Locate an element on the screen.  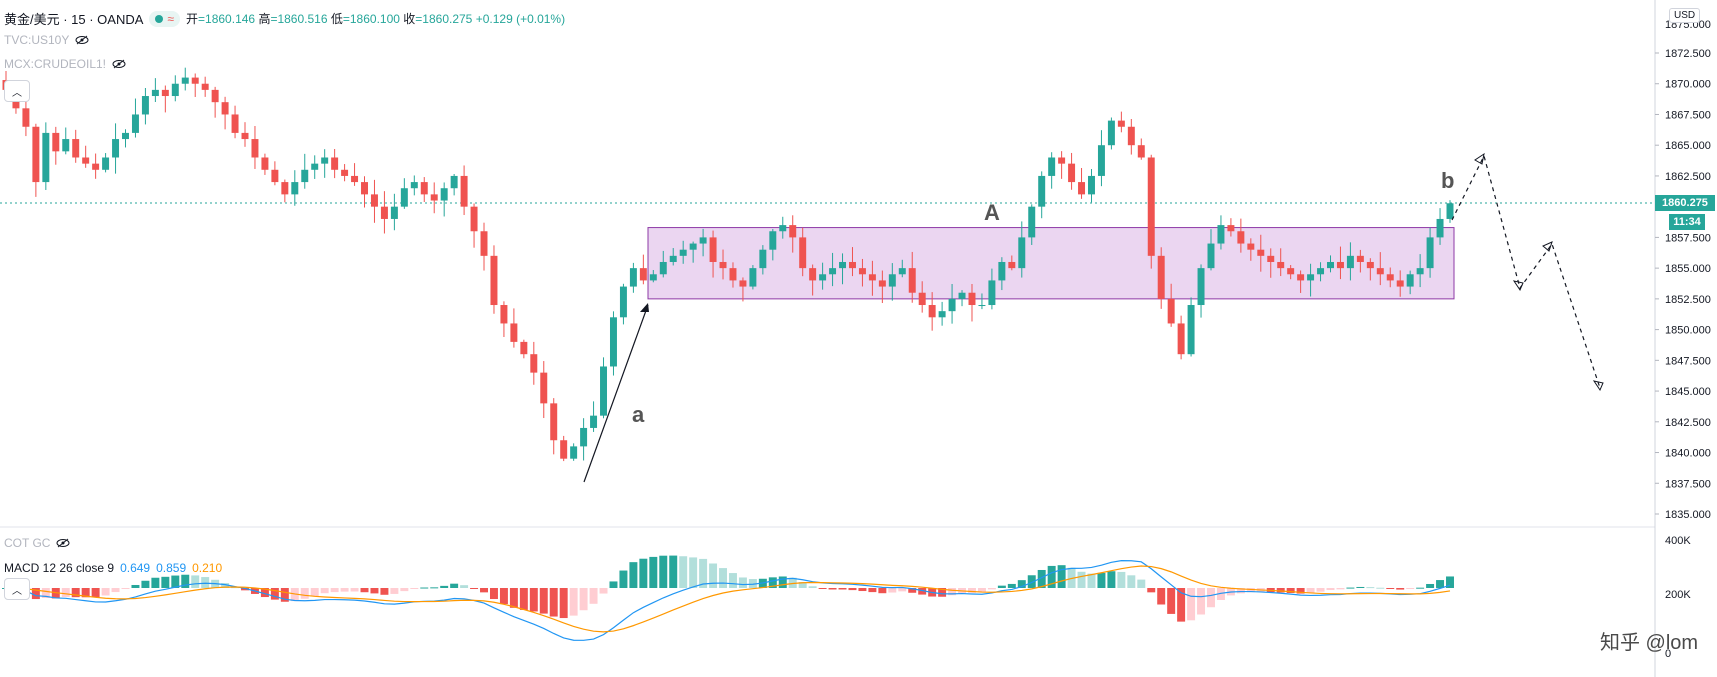
macd-tick-label: 200K is located at coordinates (1678, 595).